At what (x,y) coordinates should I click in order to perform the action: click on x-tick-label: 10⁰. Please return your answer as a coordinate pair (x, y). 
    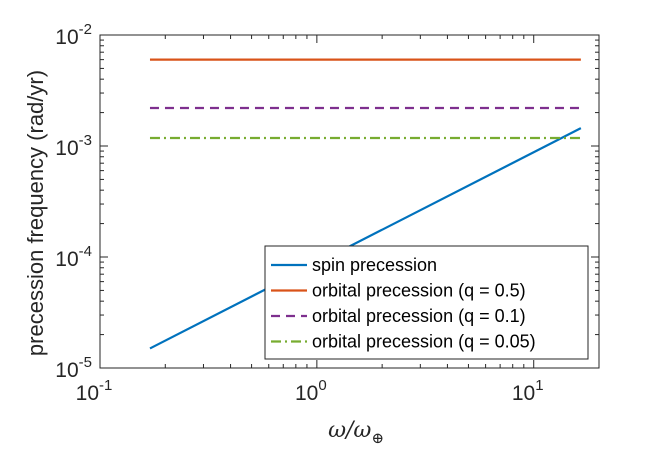
    Looking at the image, I should click on (311, 391).